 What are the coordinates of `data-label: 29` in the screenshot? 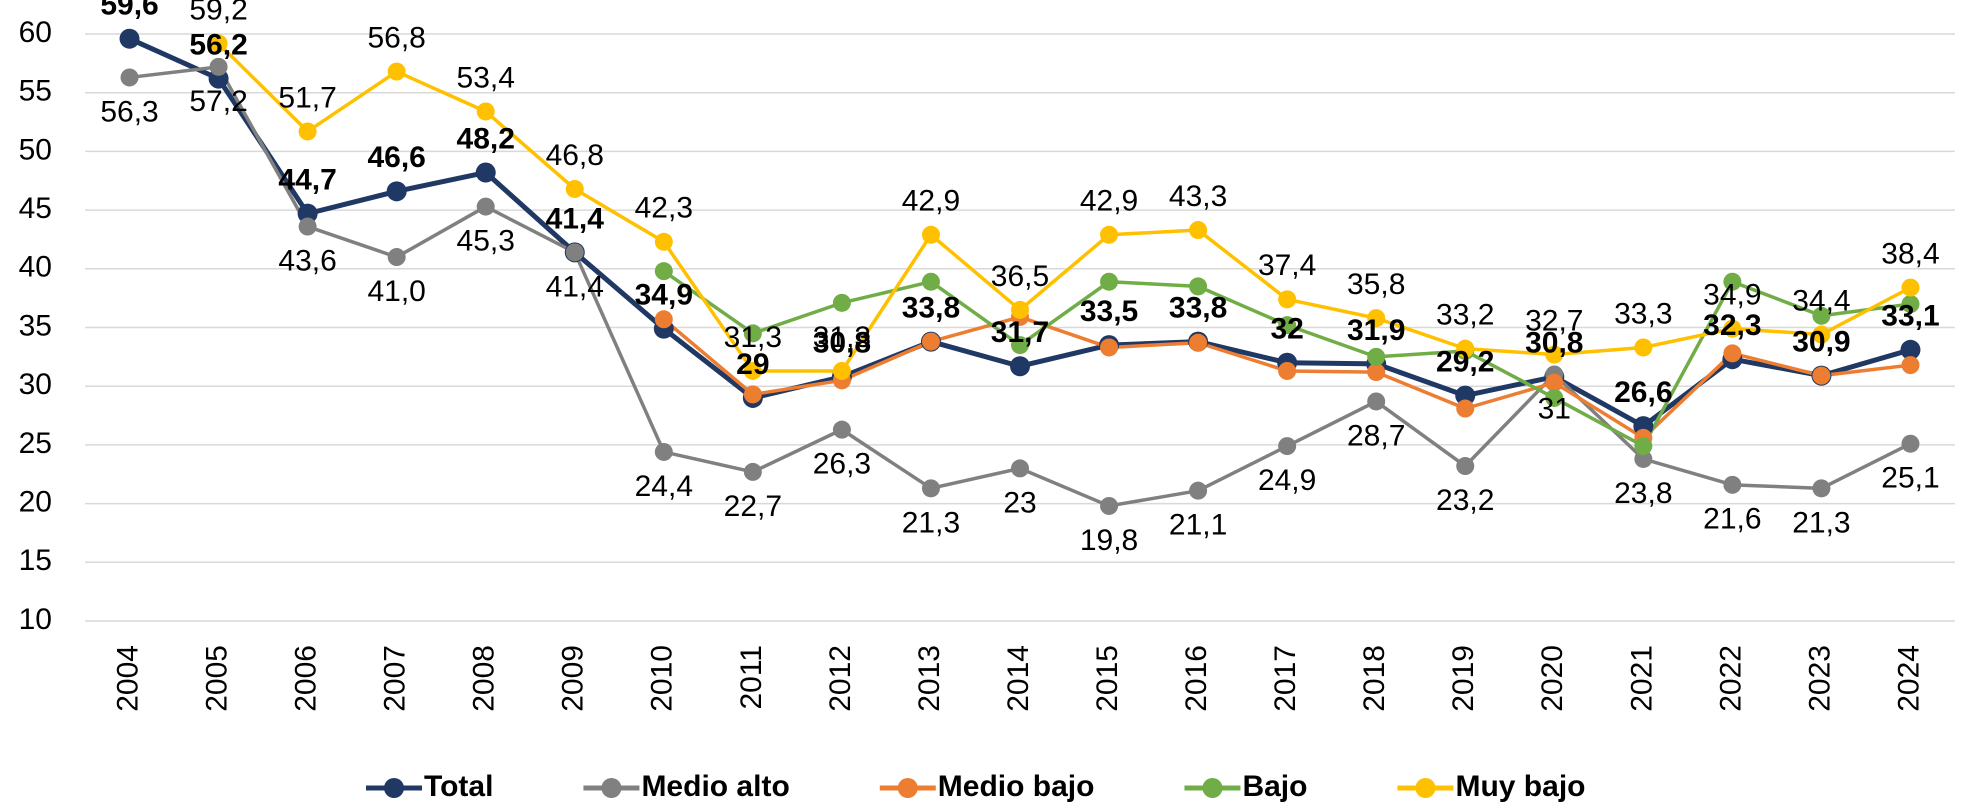 It's located at (752, 364).